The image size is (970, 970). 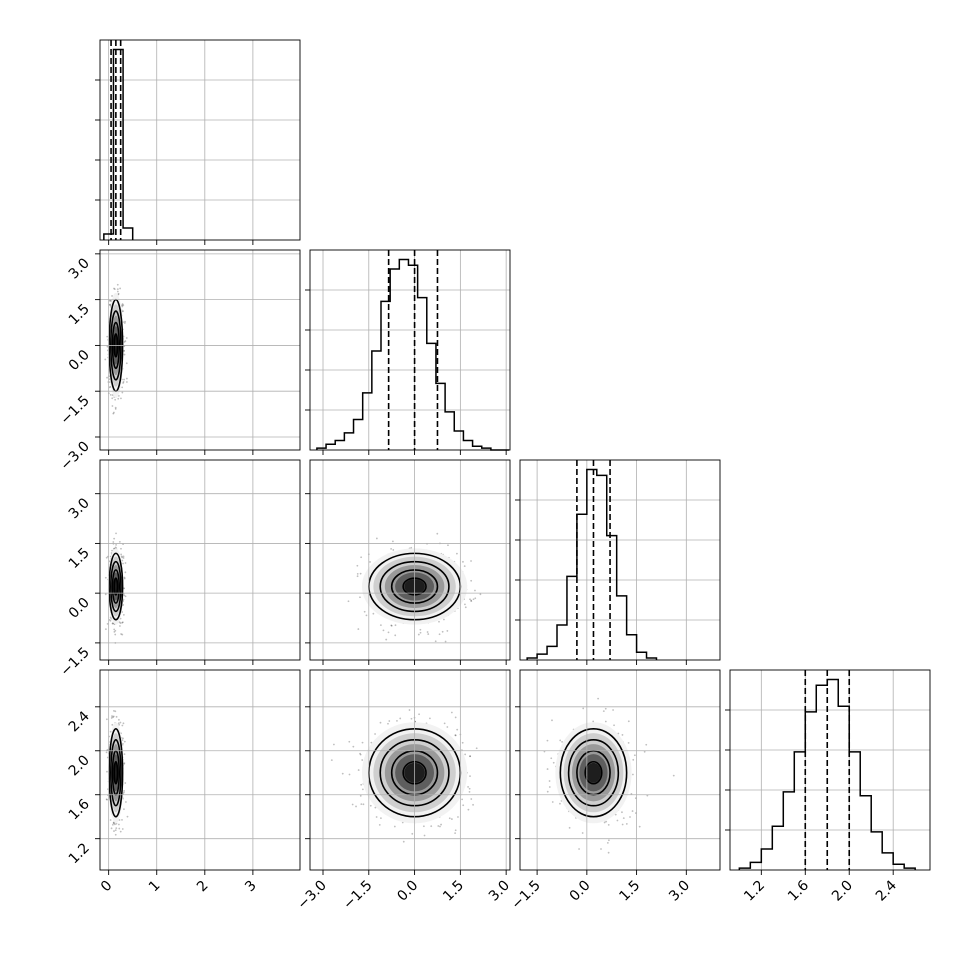 I want to click on contour, so click(x=116, y=772).